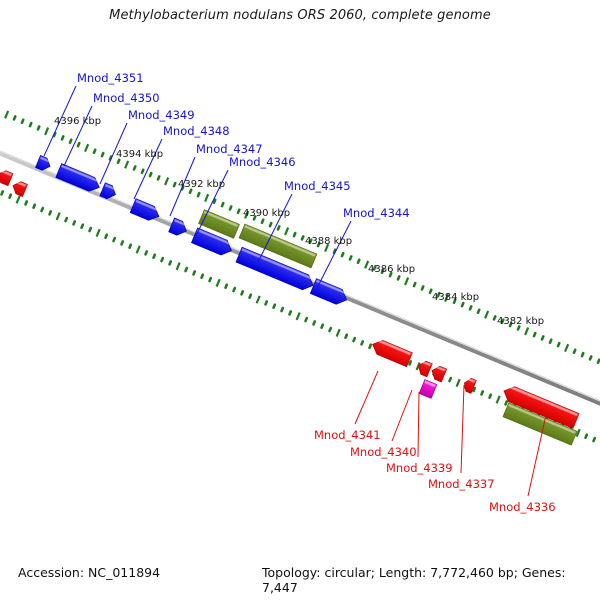  Describe the element at coordinates (126, 98) in the screenshot. I see `gene-label-mnod_4350: Mnod_4350` at that location.